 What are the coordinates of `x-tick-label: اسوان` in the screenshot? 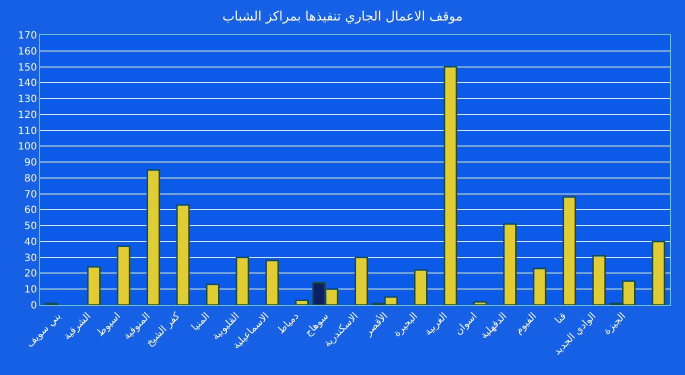 It's located at (466, 324).